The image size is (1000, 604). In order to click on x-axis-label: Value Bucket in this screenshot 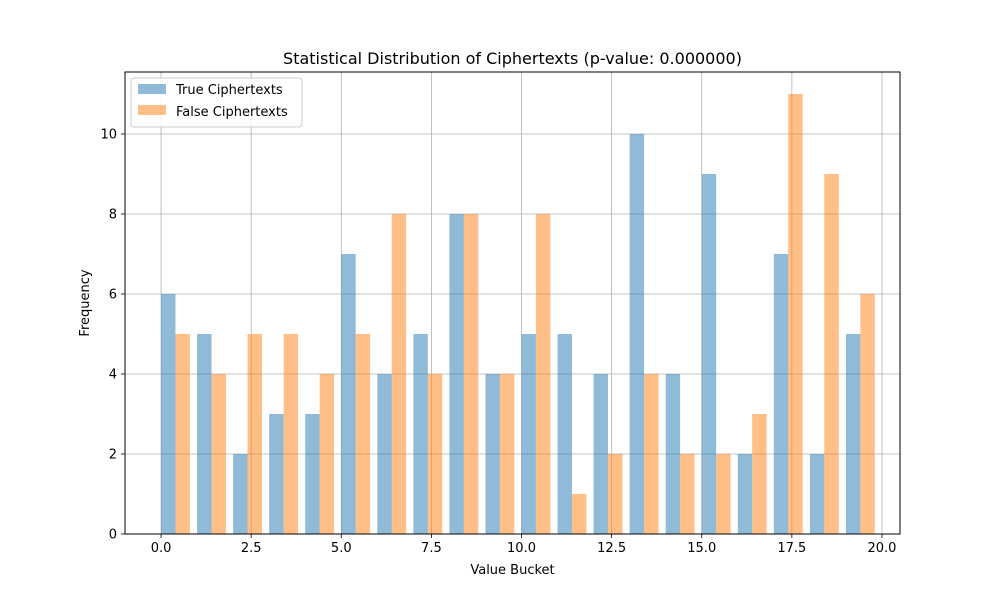, I will do `click(512, 570)`.